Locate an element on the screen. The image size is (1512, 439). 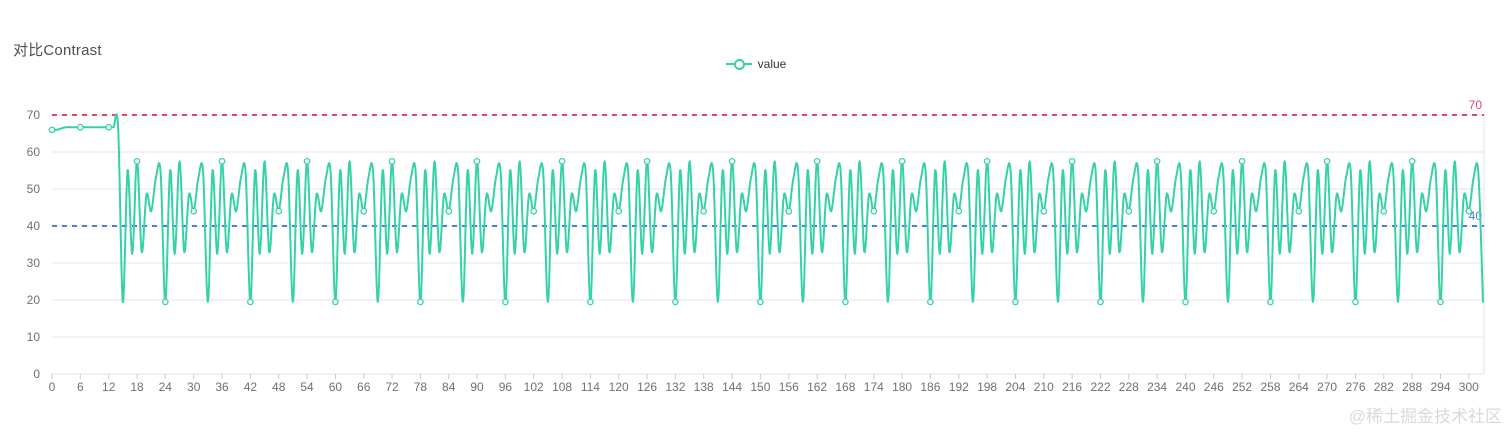
svg-text: 180 is located at coordinates (902, 387).